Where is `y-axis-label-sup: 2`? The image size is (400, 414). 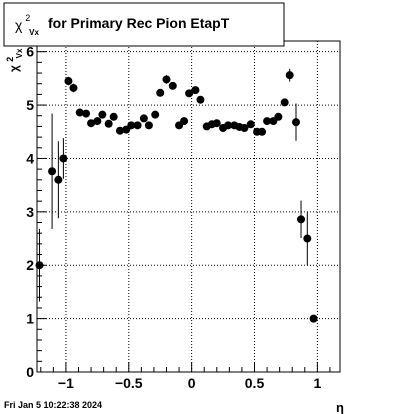 y-axis-label-sup: 2 is located at coordinates (10, 59).